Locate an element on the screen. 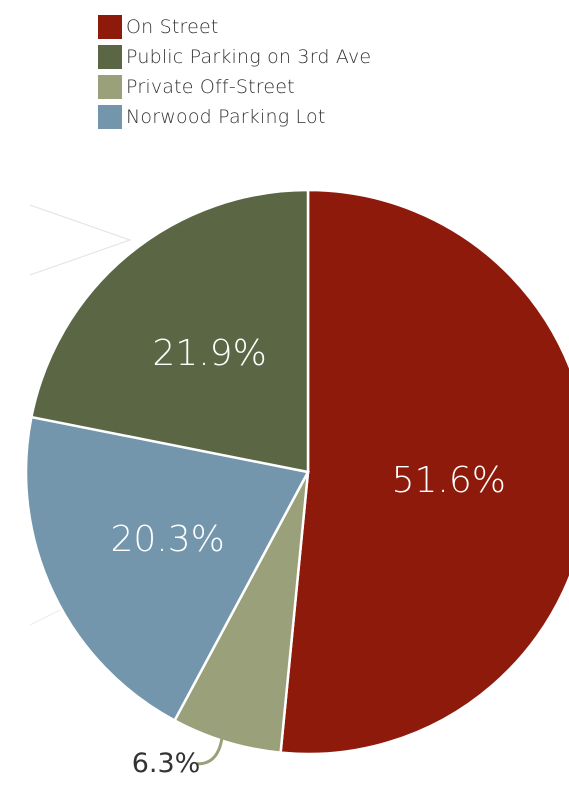  legend-item-public-parking-3rd-ave: Public Parking on 3rd Ave is located at coordinates (234, 57).